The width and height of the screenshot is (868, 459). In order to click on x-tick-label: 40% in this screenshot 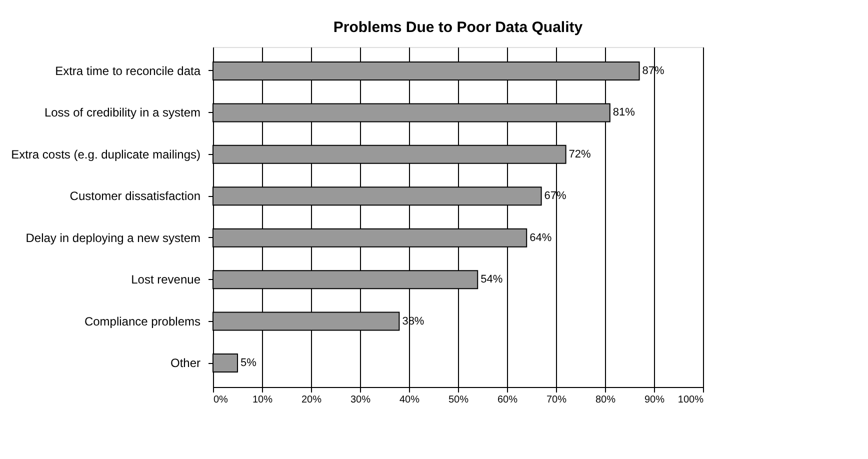, I will do `click(409, 400)`.